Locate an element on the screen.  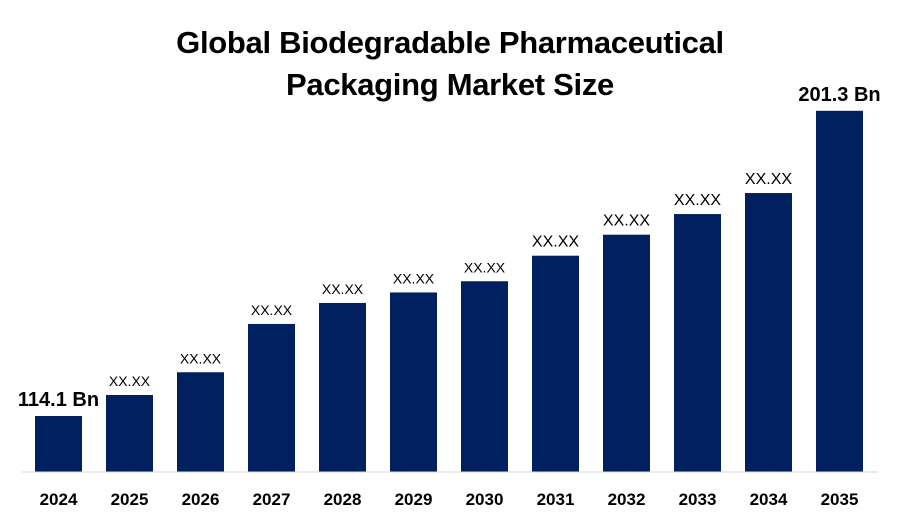
x-tick-label-2035: 2035 is located at coordinates (840, 499).